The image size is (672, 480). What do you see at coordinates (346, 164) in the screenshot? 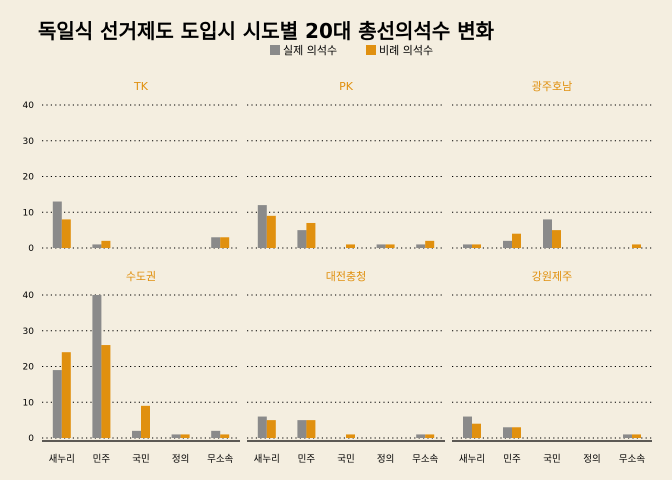
I see `panel-1: PK` at bounding box center [346, 164].